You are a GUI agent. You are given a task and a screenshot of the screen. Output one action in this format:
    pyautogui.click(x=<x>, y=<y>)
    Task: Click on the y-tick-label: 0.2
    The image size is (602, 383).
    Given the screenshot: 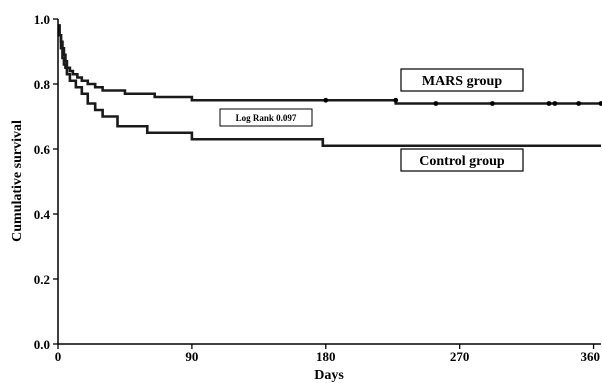 What is the action you would take?
    pyautogui.click(x=42, y=279)
    